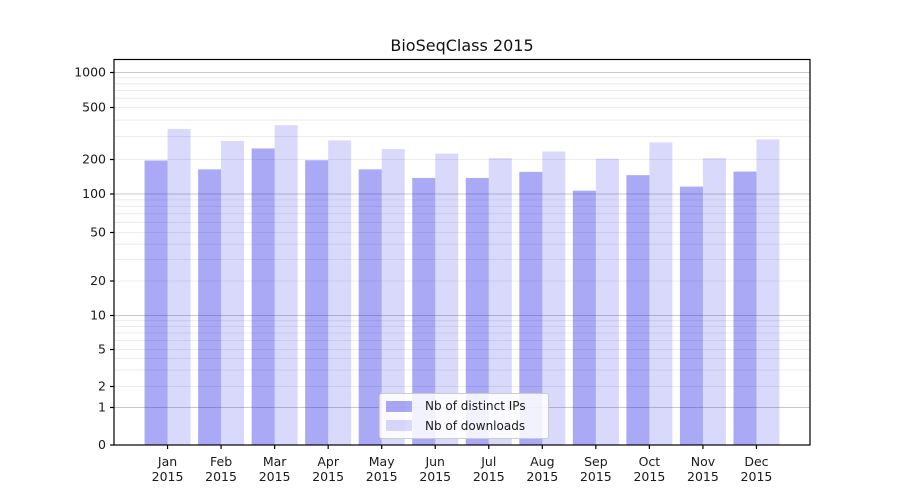 This screenshot has height=500, width=900. What do you see at coordinates (317, 302) in the screenshot?
I see `bar-apr-ips` at bounding box center [317, 302].